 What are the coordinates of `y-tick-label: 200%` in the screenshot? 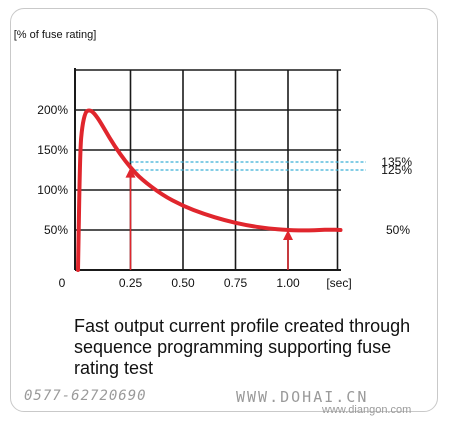 It's located at (52, 110).